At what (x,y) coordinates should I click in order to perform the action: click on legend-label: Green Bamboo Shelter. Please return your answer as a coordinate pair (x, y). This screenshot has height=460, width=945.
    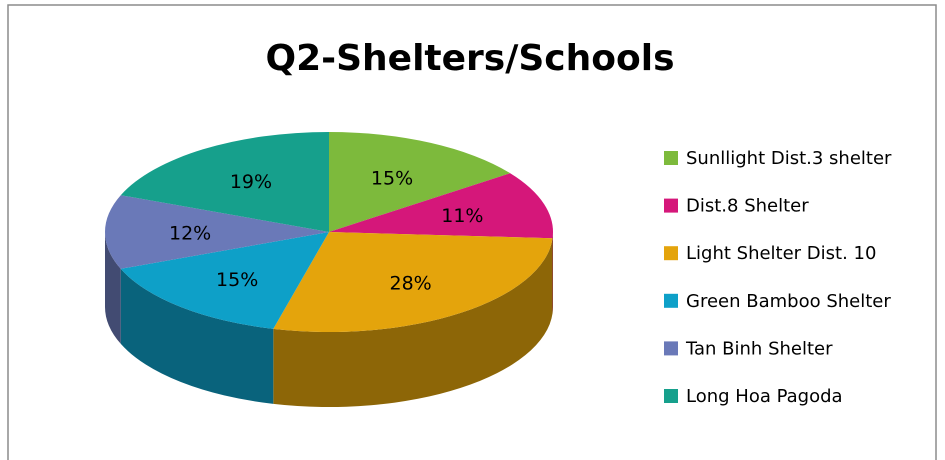
    Looking at the image, I should click on (788, 301).